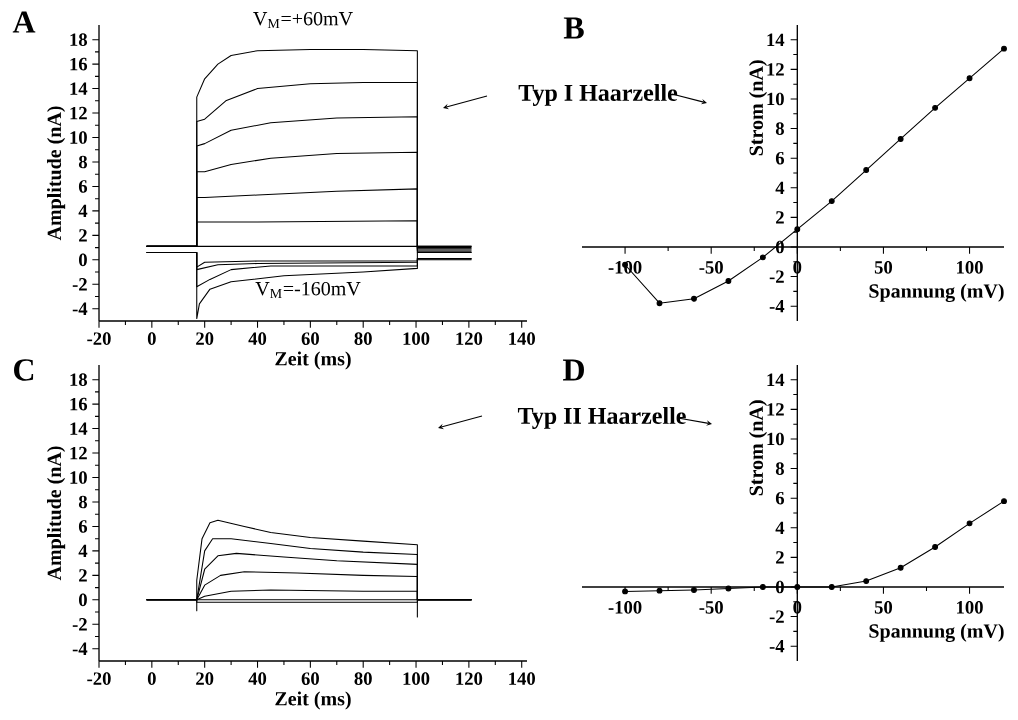  I want to click on annotation: Typ II Haarzelle, so click(601, 418).